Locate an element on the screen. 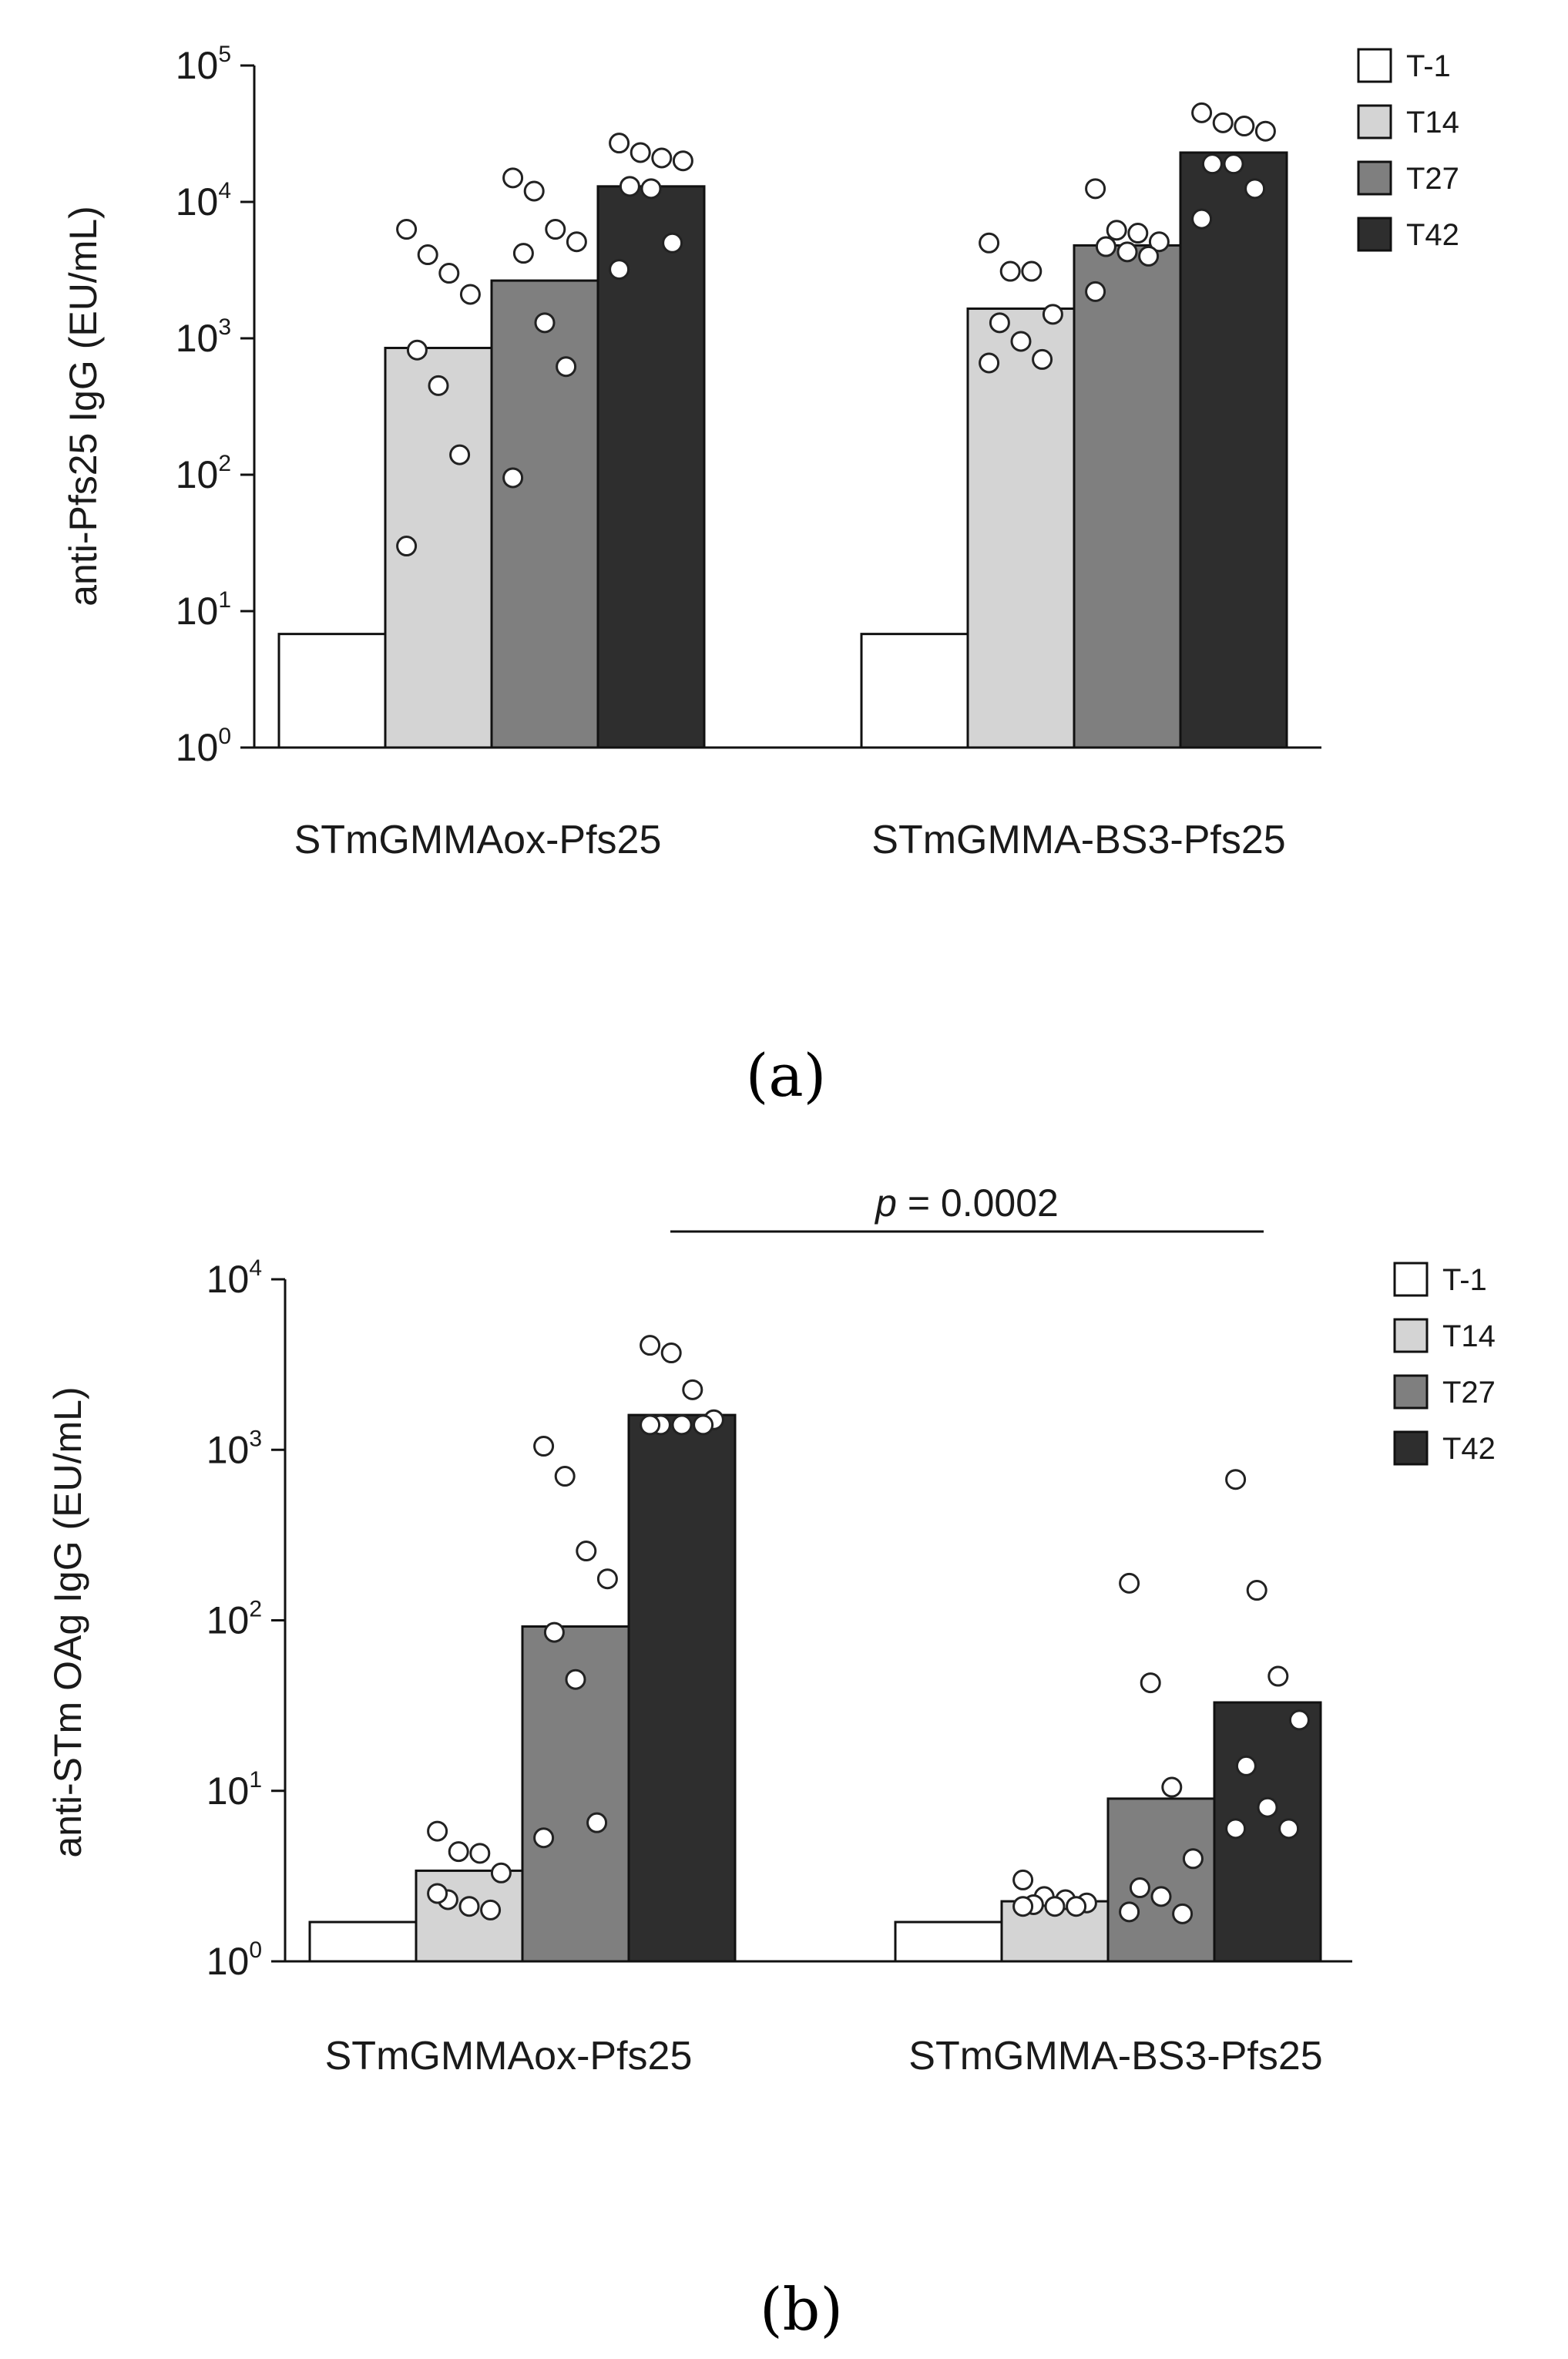  legend-label-t-1: T-1 is located at coordinates (1464, 1280).